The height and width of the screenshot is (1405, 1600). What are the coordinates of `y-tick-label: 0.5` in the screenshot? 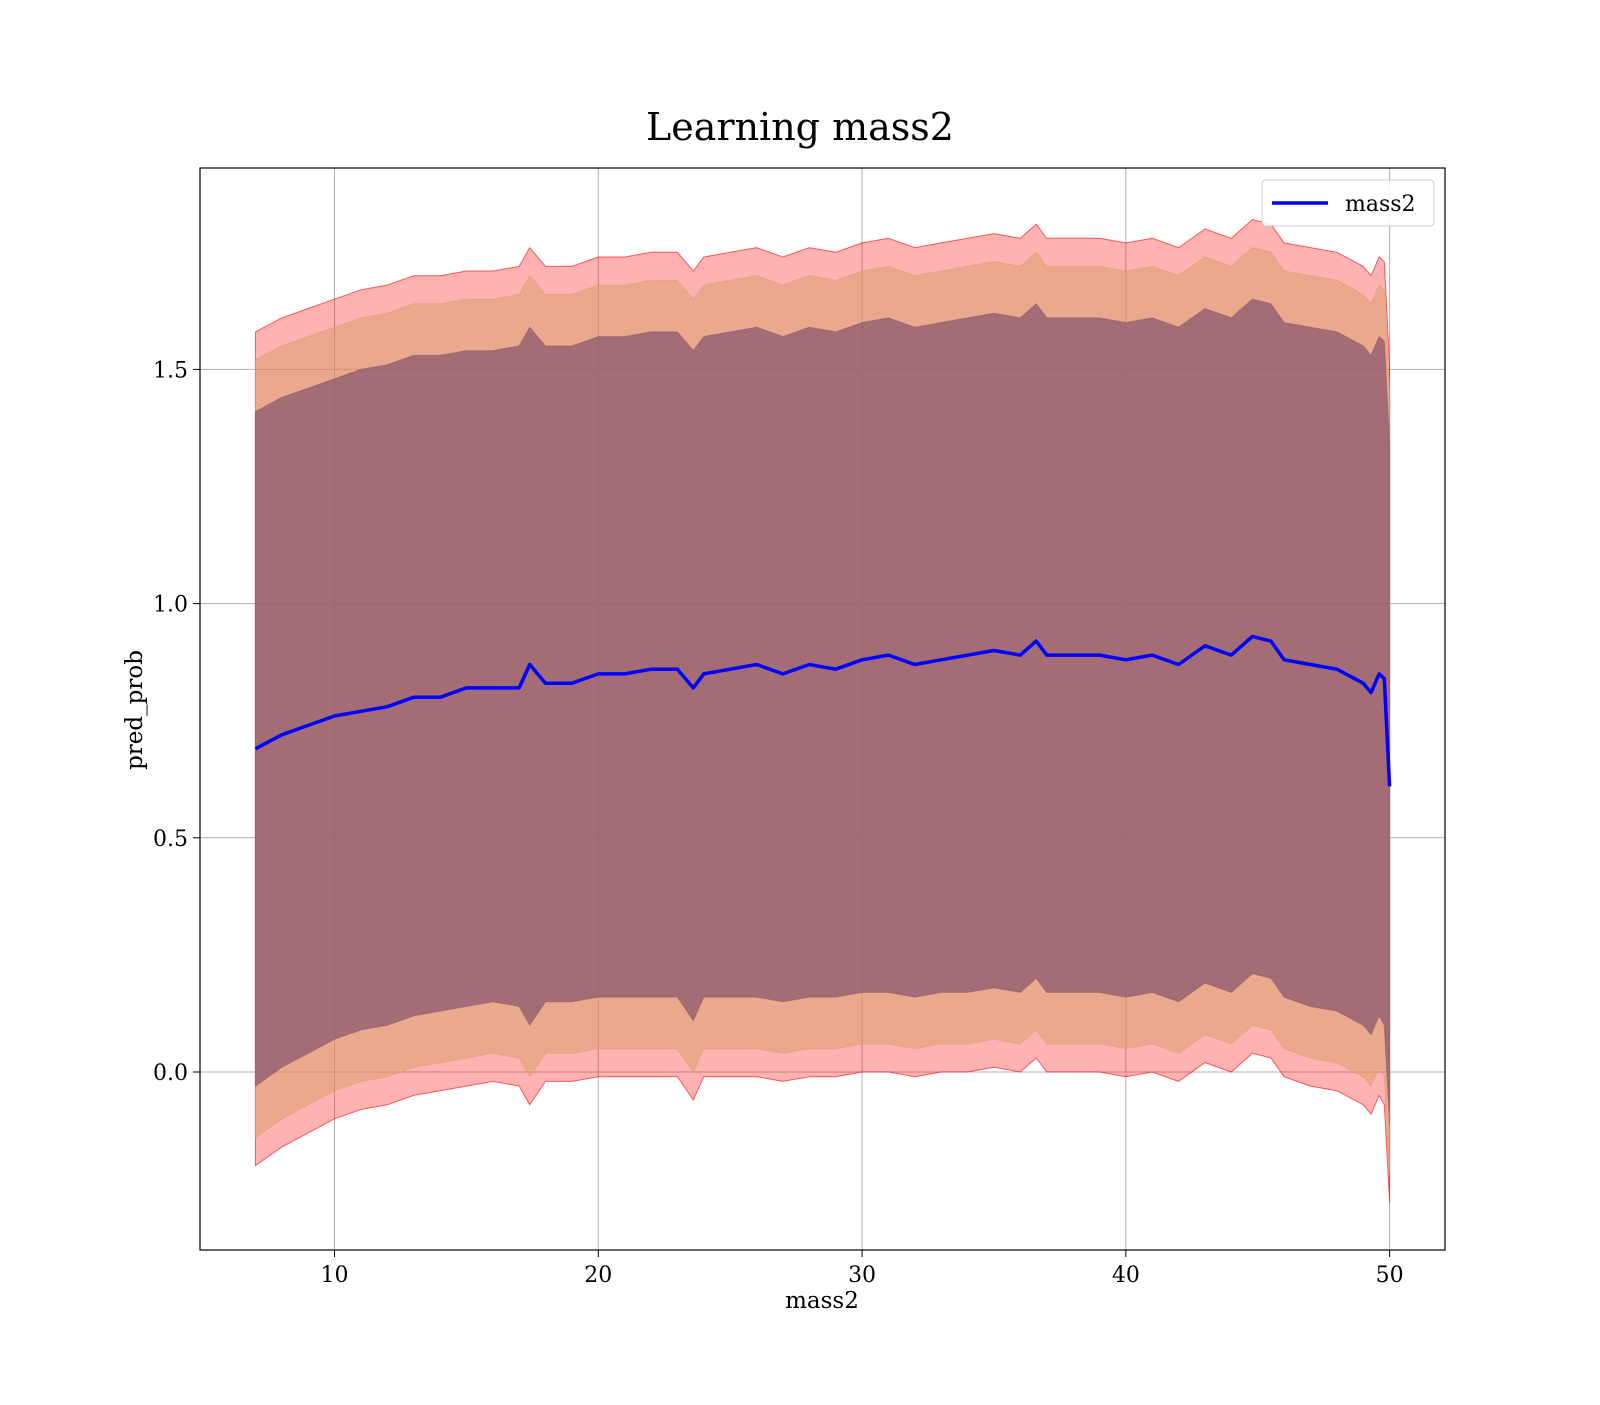 It's located at (170, 839).